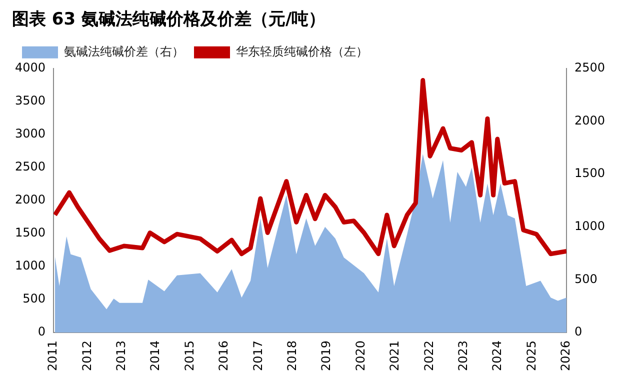  What do you see at coordinates (30, 167) in the screenshot?
I see `y-tick-label: 2500` at bounding box center [30, 167].